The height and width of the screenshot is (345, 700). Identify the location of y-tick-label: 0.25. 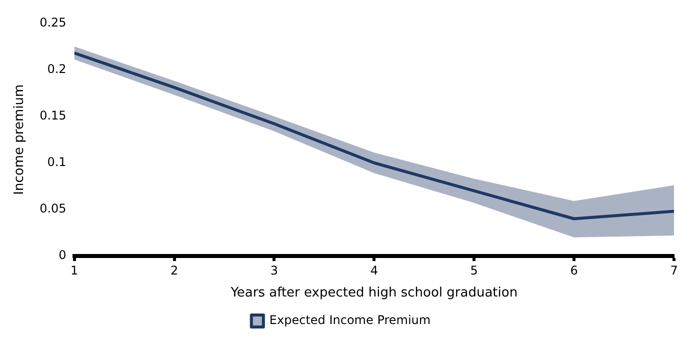
(53, 22).